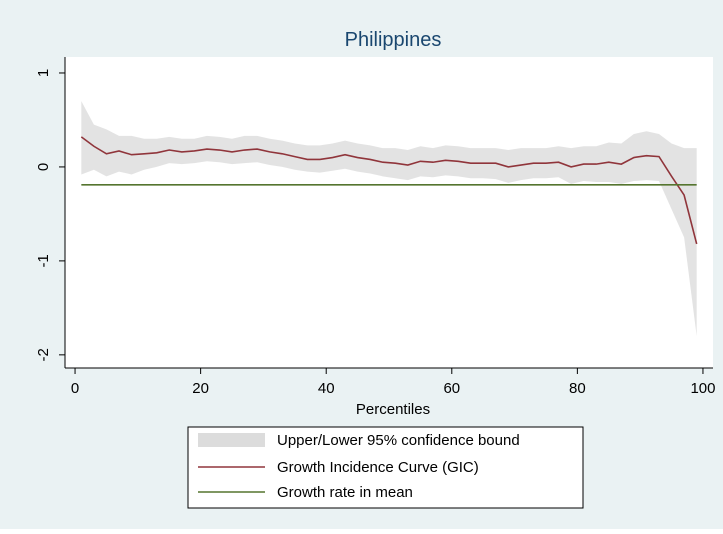 The height and width of the screenshot is (534, 723). Describe the element at coordinates (43, 354) in the screenshot. I see `y-tick-label: -2` at that location.